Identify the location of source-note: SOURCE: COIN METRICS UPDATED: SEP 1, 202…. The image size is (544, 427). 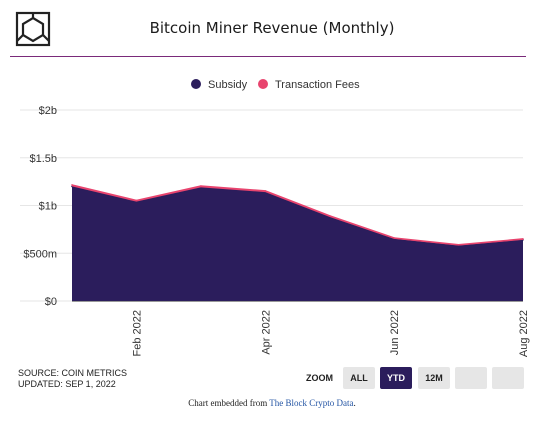
(72, 379).